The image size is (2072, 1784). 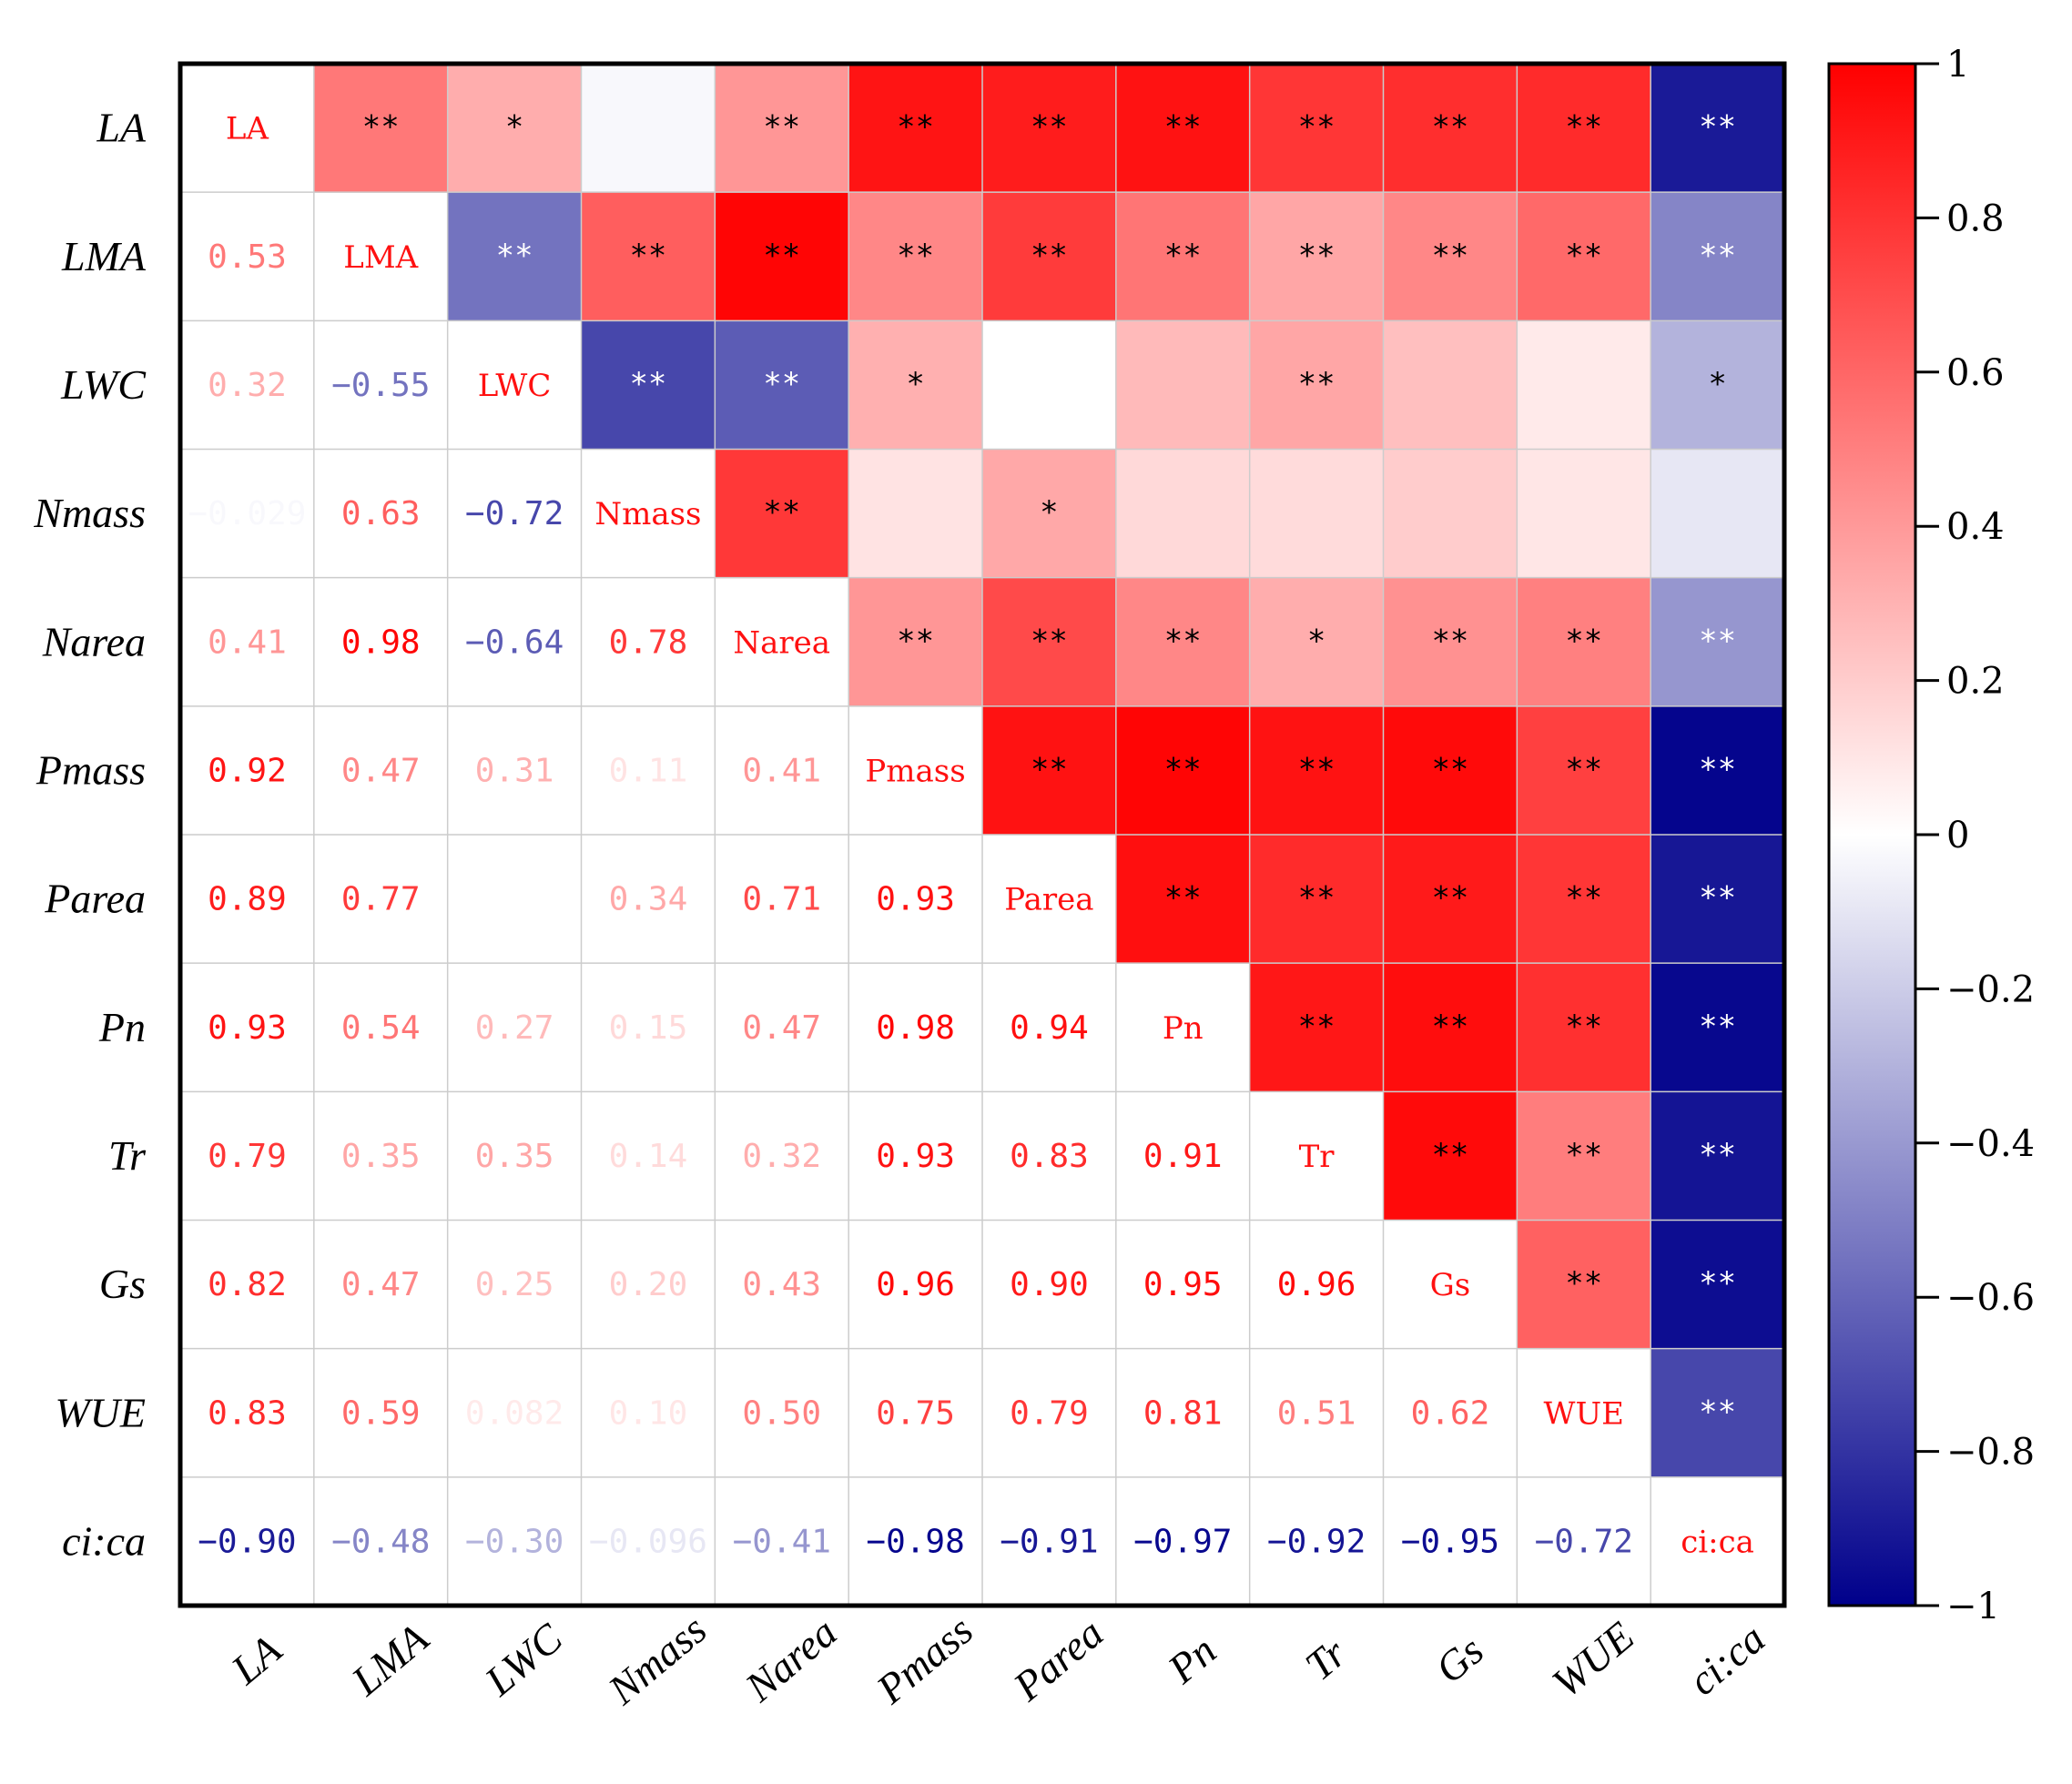 What do you see at coordinates (381, 1413) in the screenshot?
I see `correlation-value: 0.59` at bounding box center [381, 1413].